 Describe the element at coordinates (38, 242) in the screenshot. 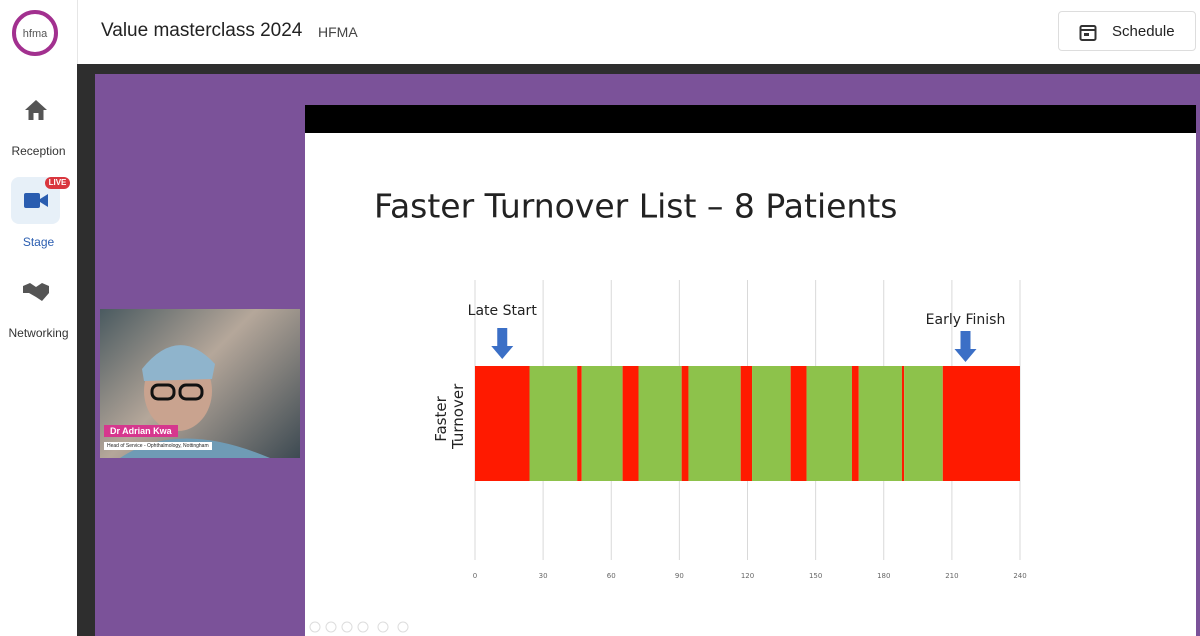

I see `nav-label: Stage` at that location.